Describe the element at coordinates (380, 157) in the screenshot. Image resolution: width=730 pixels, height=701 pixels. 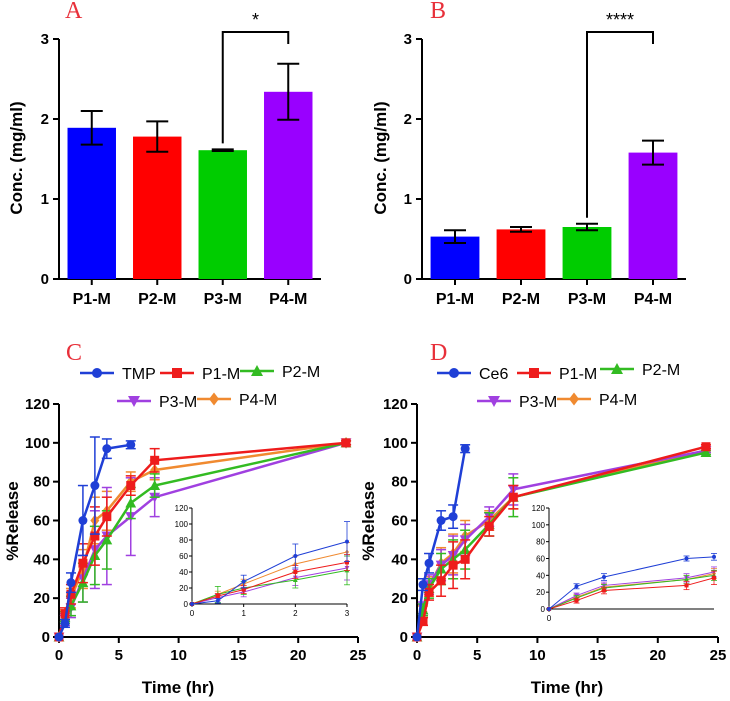
I see `panel-b-y-axis-title: Conc. (mg/ml)` at that location.